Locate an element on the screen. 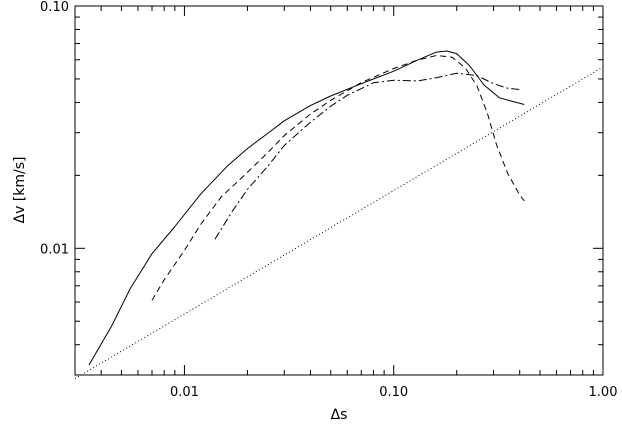  y-tick-label: 0.10 is located at coordinates (54, 7).